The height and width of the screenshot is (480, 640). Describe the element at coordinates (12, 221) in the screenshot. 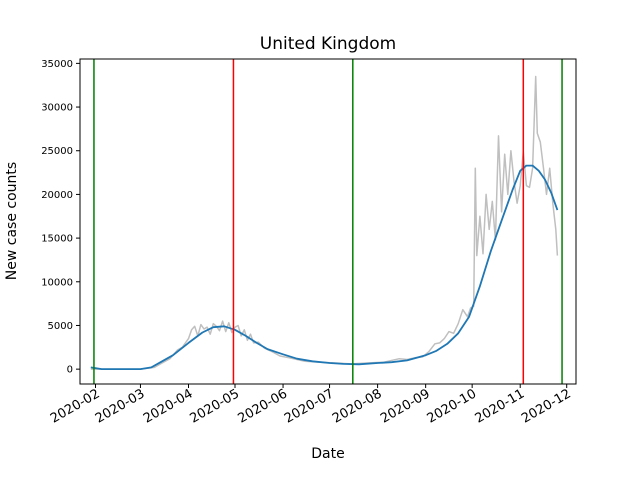

I see `y-axis-label: New case counts` at that location.